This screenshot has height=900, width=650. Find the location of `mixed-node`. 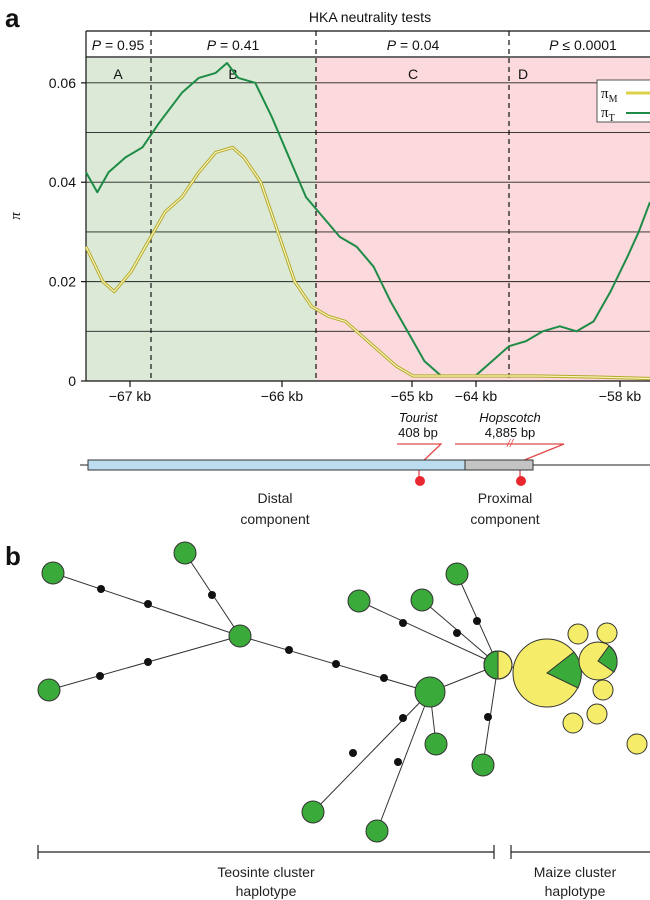

mixed-node is located at coordinates (498, 665).